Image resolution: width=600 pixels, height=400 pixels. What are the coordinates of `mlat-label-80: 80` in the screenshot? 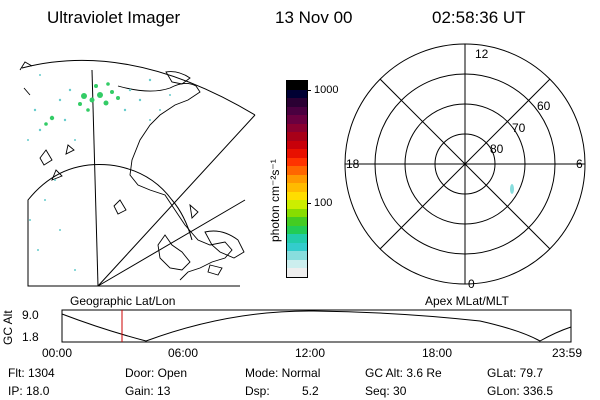 It's located at (497, 149).